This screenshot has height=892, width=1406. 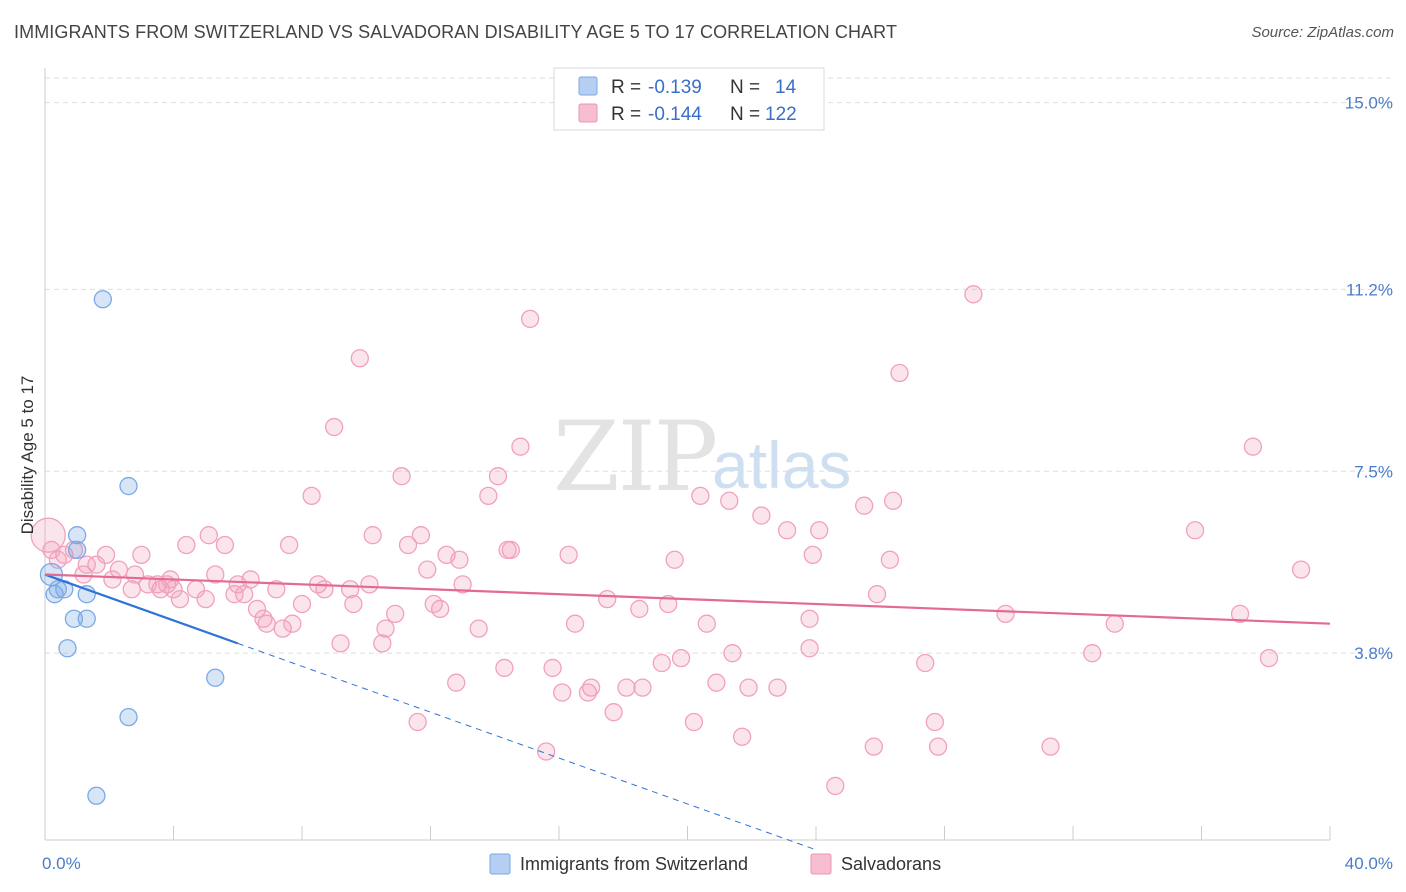 What do you see at coordinates (821, 864) in the screenshot?
I see `bottom-legend-swatch-salvadorans` at bounding box center [821, 864].